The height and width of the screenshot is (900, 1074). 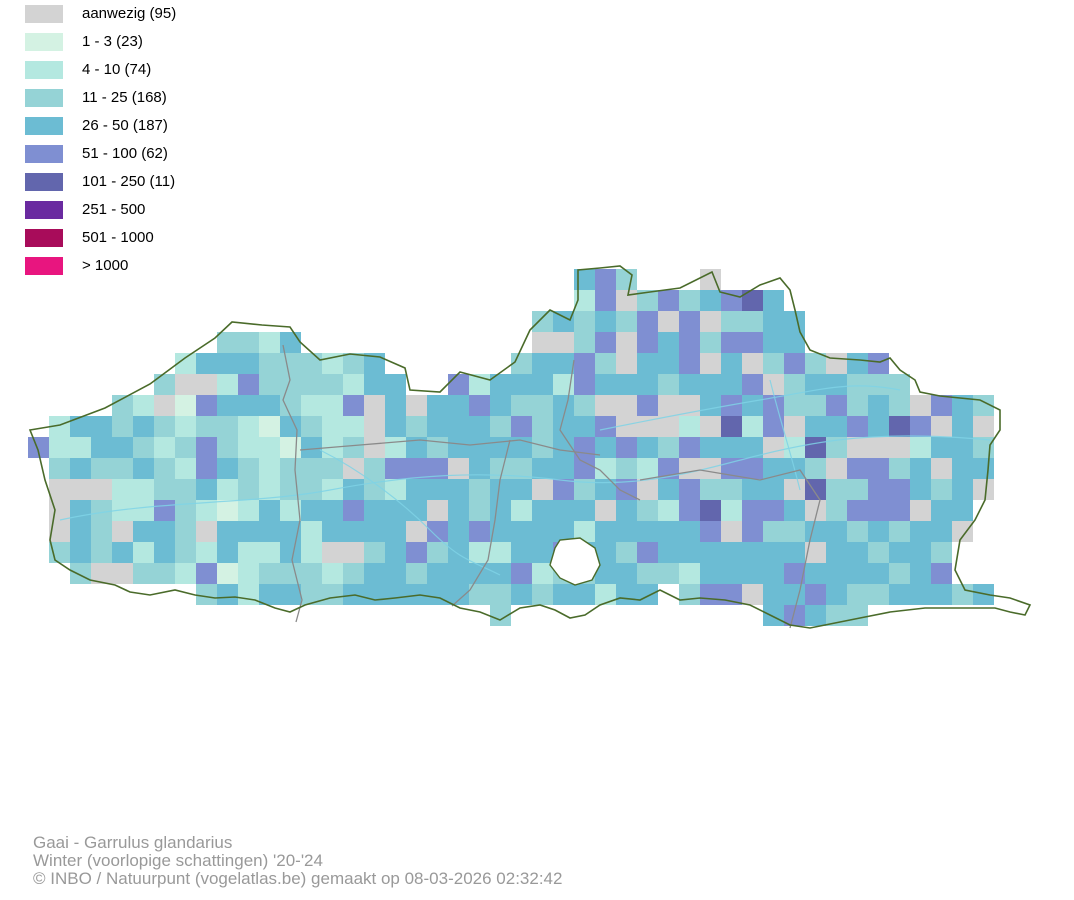 What do you see at coordinates (114, 209) in the screenshot?
I see `legend-label: 251 - 500` at bounding box center [114, 209].